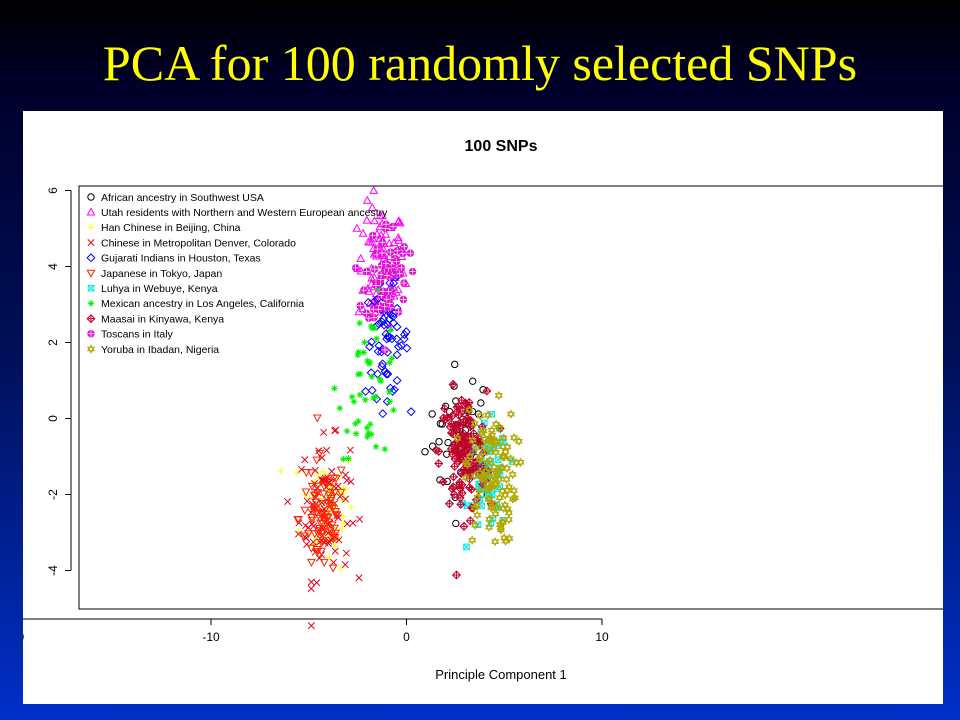 Image resolution: width=960 pixels, height=720 pixels. Describe the element at coordinates (501, 674) in the screenshot. I see `x-axis-title: Principle Component 1` at that location.